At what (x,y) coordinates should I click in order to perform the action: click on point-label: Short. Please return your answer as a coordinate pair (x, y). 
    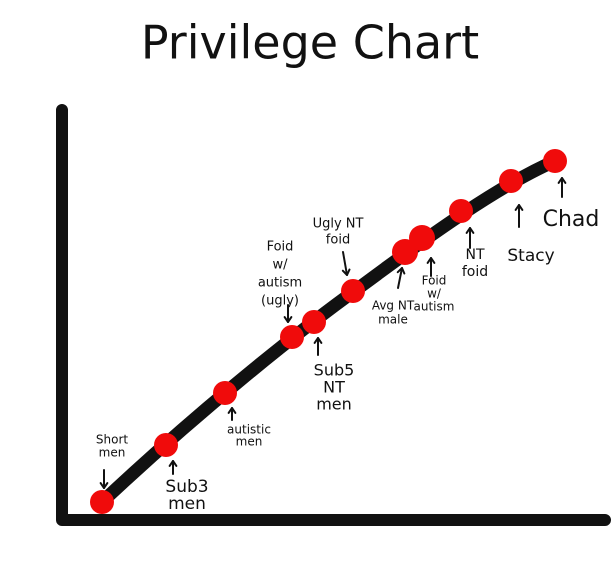
    Looking at the image, I should click on (112, 440).